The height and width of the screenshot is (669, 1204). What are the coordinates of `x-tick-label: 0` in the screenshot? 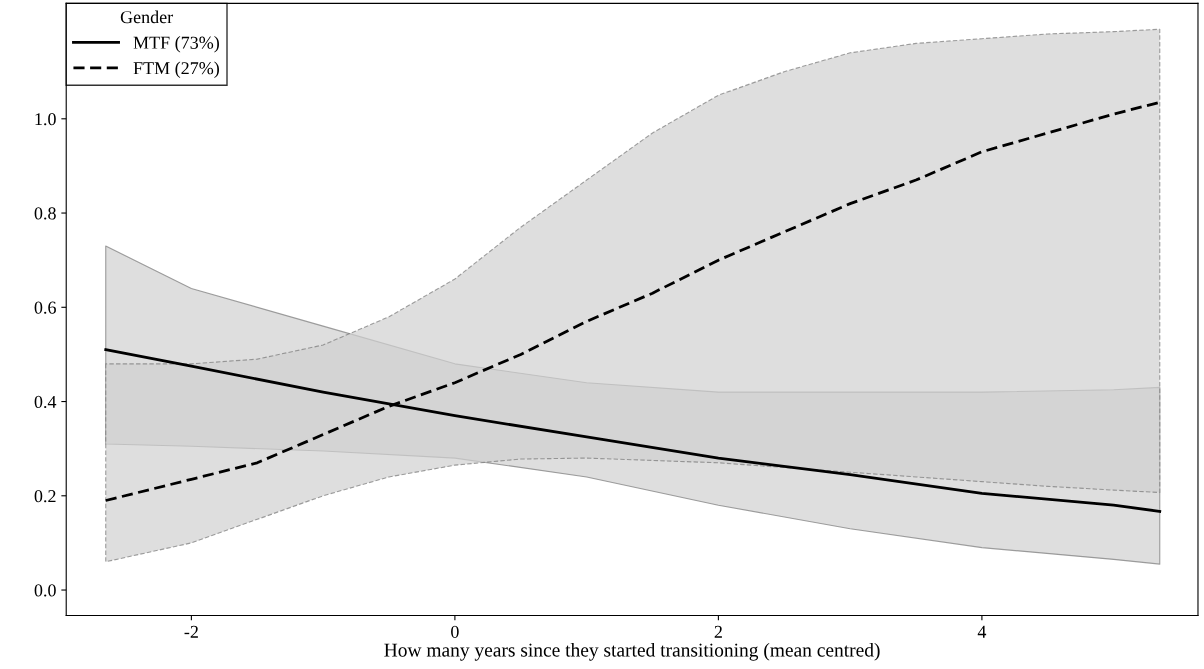 It's located at (455, 631).